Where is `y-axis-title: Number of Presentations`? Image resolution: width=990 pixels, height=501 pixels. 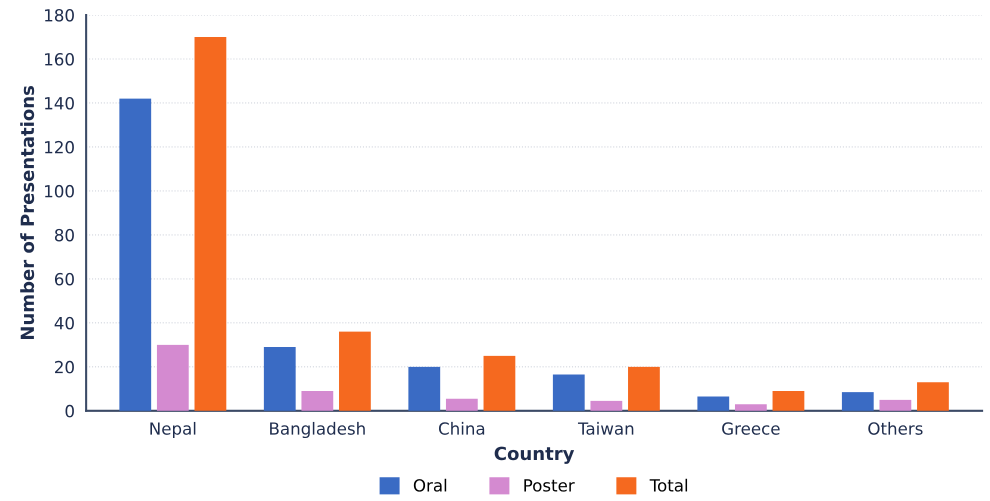
y-axis-title: Number of Presentations is located at coordinates (27, 213).